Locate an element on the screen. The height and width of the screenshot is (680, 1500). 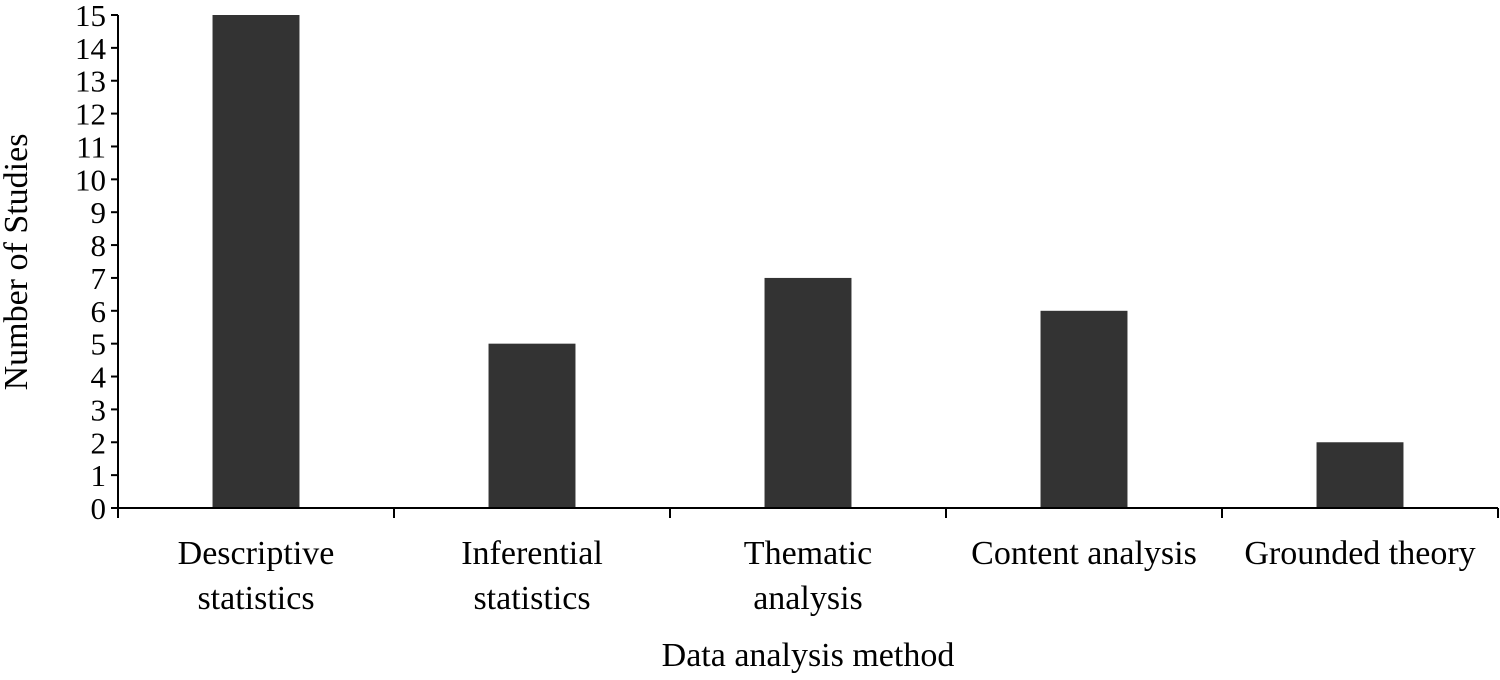
x-tick-label-line: Descriptive is located at coordinates (256, 553).